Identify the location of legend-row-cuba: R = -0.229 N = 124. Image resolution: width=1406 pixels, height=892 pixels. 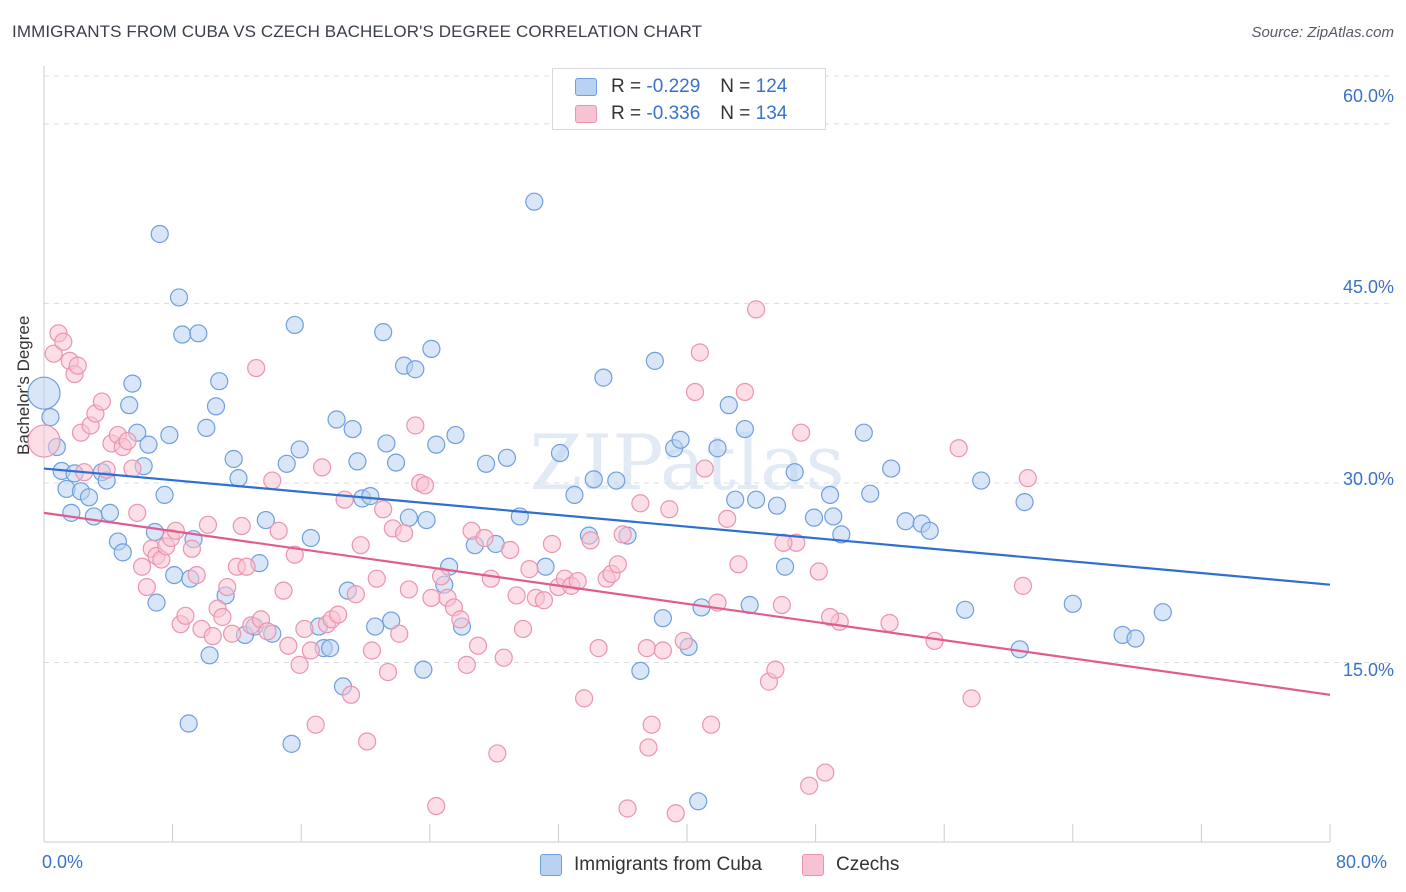
(681, 87).